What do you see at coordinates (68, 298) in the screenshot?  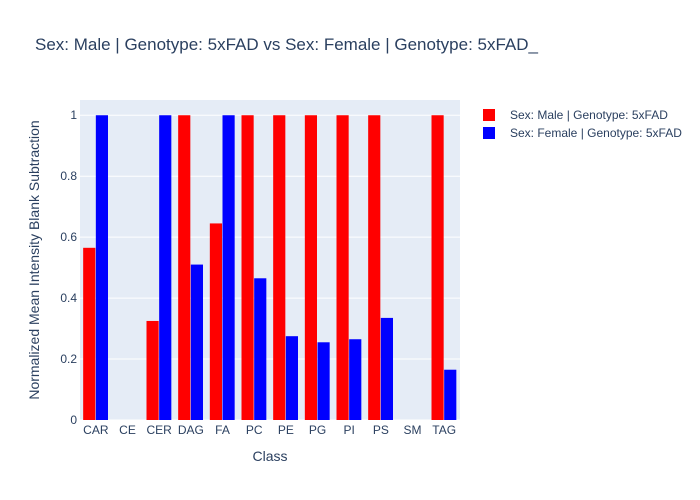 I see `y-tick-label: 0.4` at bounding box center [68, 298].